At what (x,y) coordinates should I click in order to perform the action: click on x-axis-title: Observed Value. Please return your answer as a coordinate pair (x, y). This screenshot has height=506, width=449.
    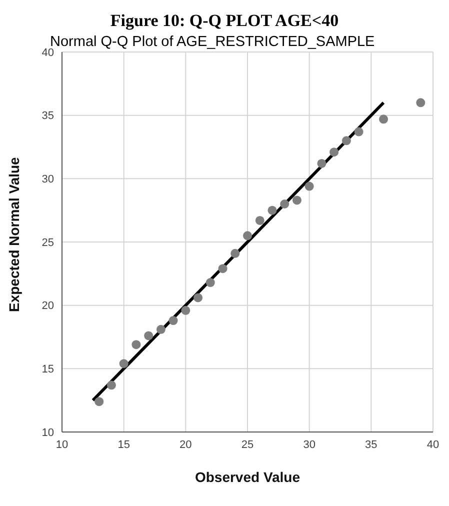
    Looking at the image, I should click on (247, 477).